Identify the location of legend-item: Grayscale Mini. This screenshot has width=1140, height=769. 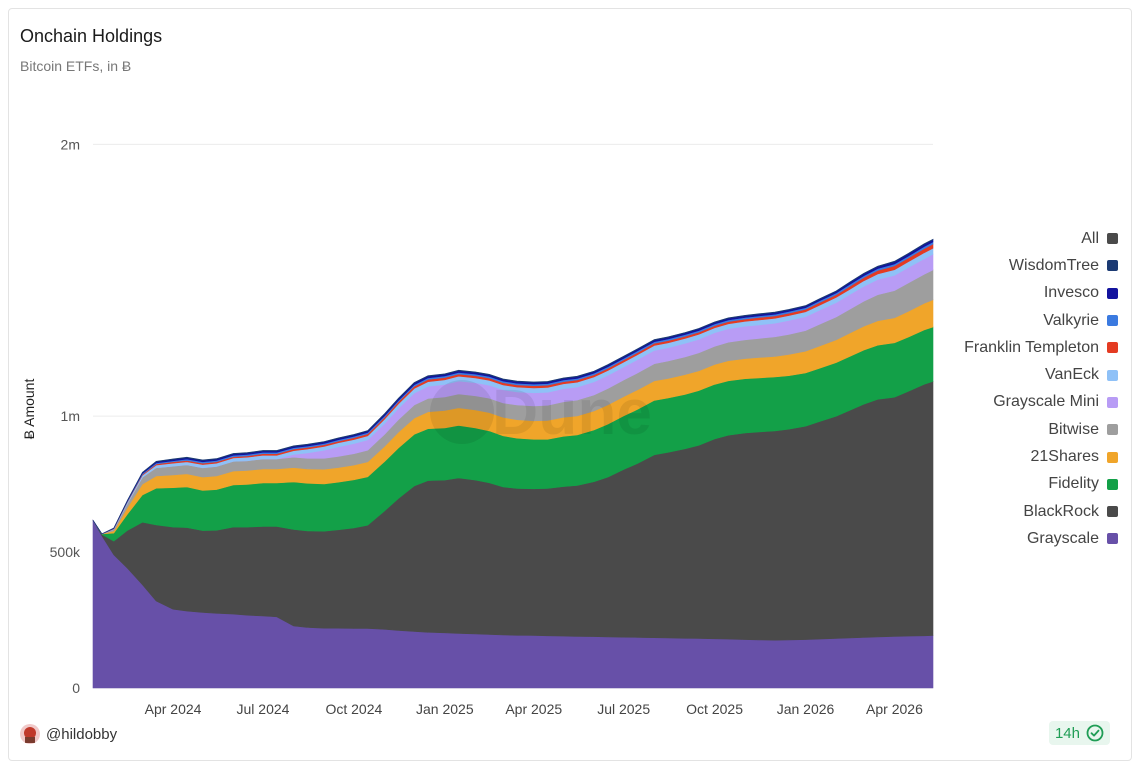
(1008, 402).